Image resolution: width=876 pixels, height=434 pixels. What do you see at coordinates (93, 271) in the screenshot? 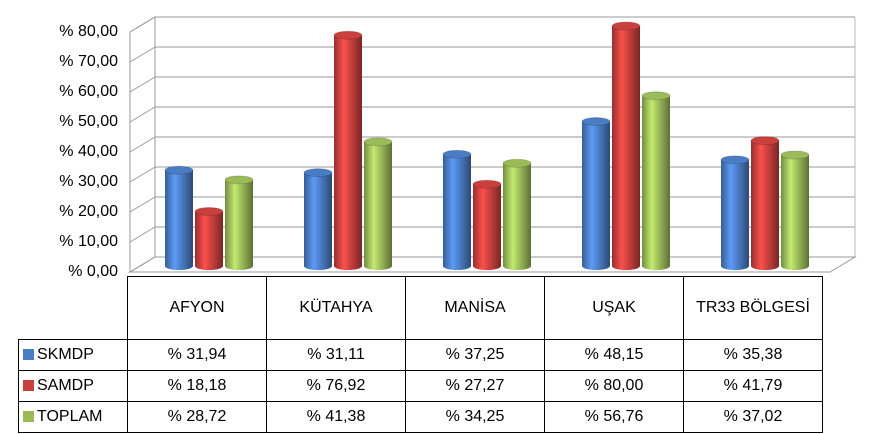
I see `y-tick-label: % 0,00` at bounding box center [93, 271].